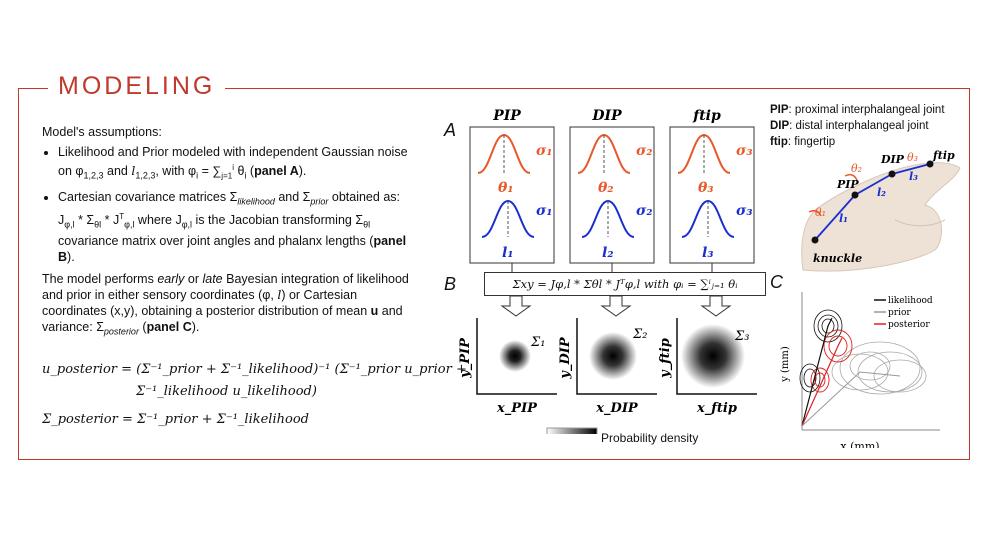 This screenshot has width=989, height=556. I want to click on pip-sigma-label: Σ₁, so click(537, 342).